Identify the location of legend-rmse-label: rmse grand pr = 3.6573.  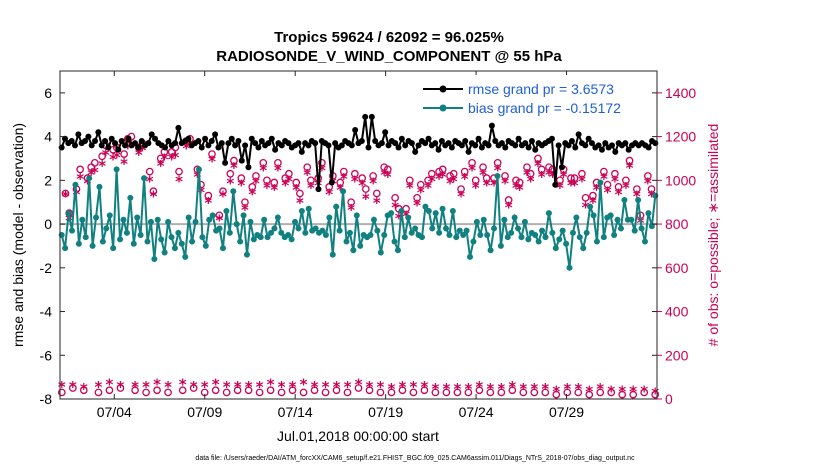
(541, 89).